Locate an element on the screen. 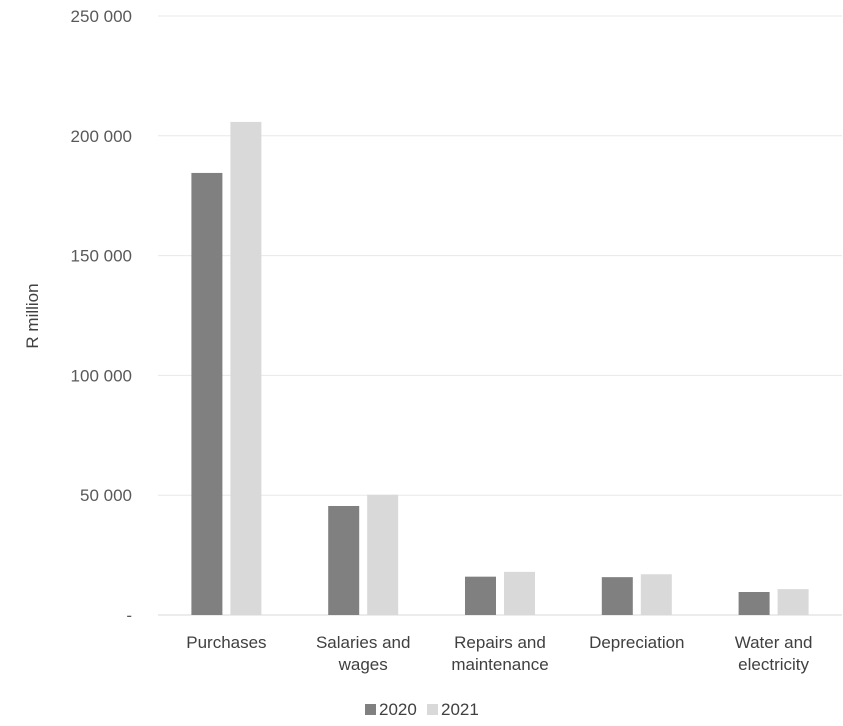 The image size is (843, 726). x-category-label-line: Purchases is located at coordinates (226, 642).